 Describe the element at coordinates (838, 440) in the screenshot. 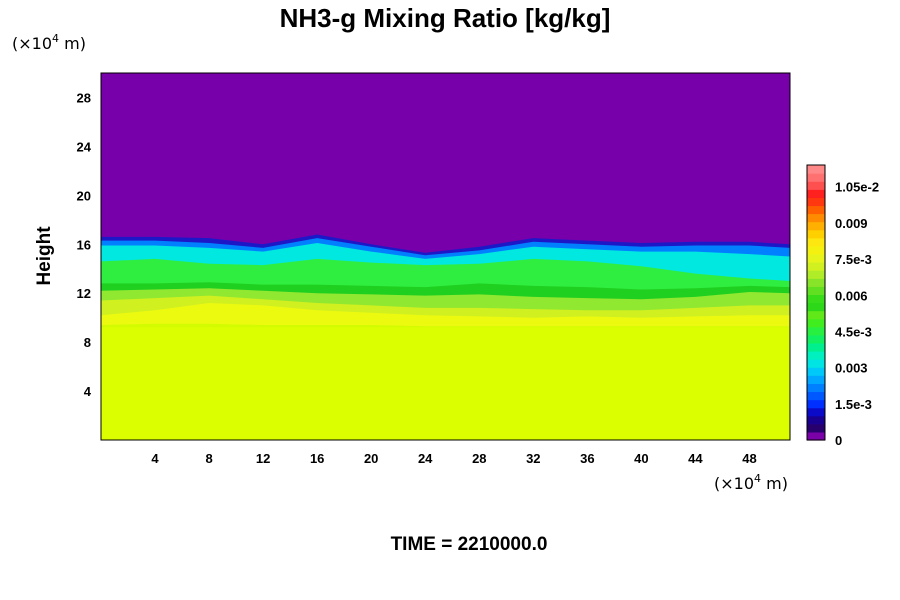

I see `colorbar-label: 0` at that location.